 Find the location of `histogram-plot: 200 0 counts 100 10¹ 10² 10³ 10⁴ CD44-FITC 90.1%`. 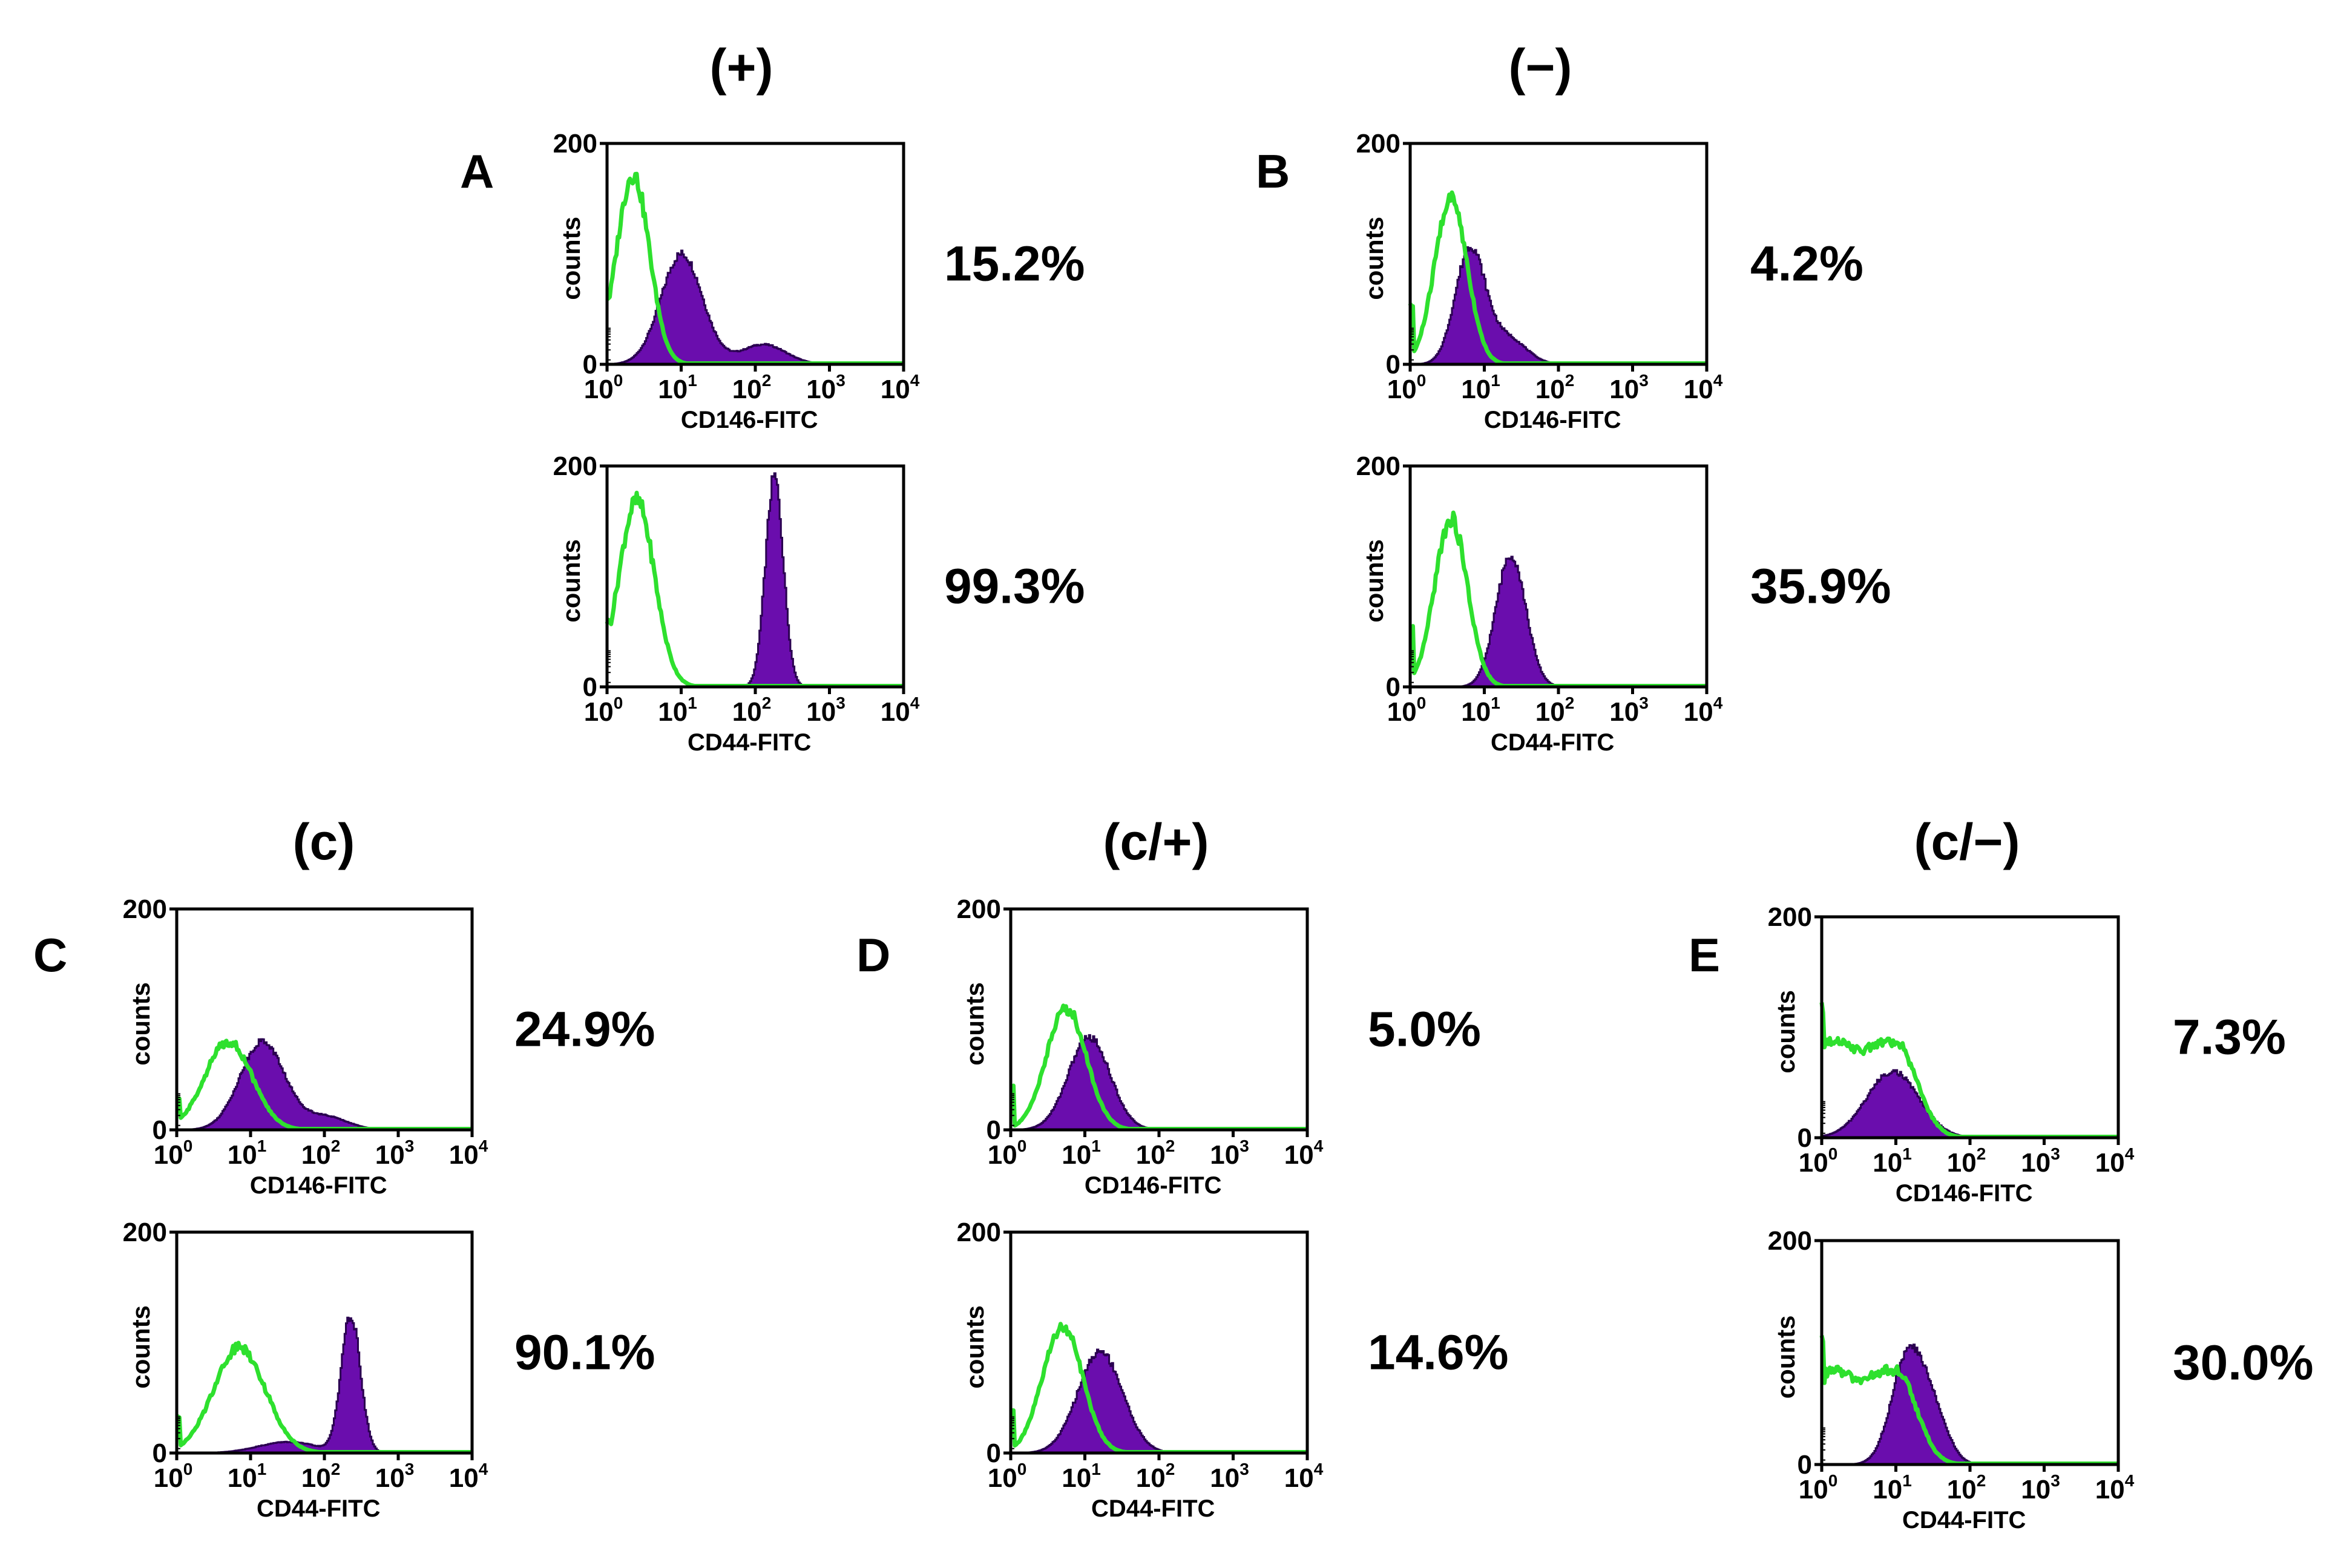

histogram-plot: 200 0 counts 100 10¹ 10² 10³ 10⁴ CD44-FITC 90.1% is located at coordinates (389, 1370).